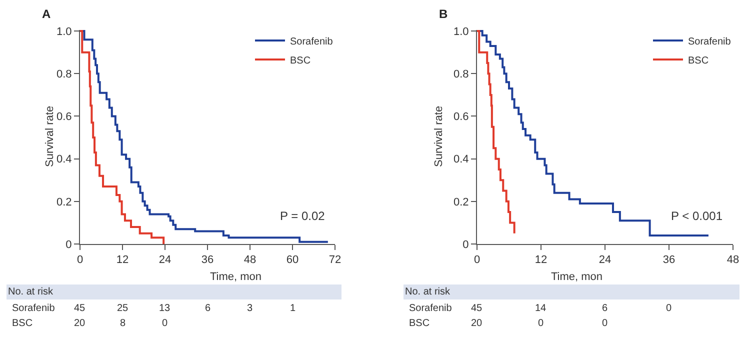 Image resolution: width=748 pixels, height=337 pixels. Describe the element at coordinates (123, 308) in the screenshot. I see `text: 25` at that location.